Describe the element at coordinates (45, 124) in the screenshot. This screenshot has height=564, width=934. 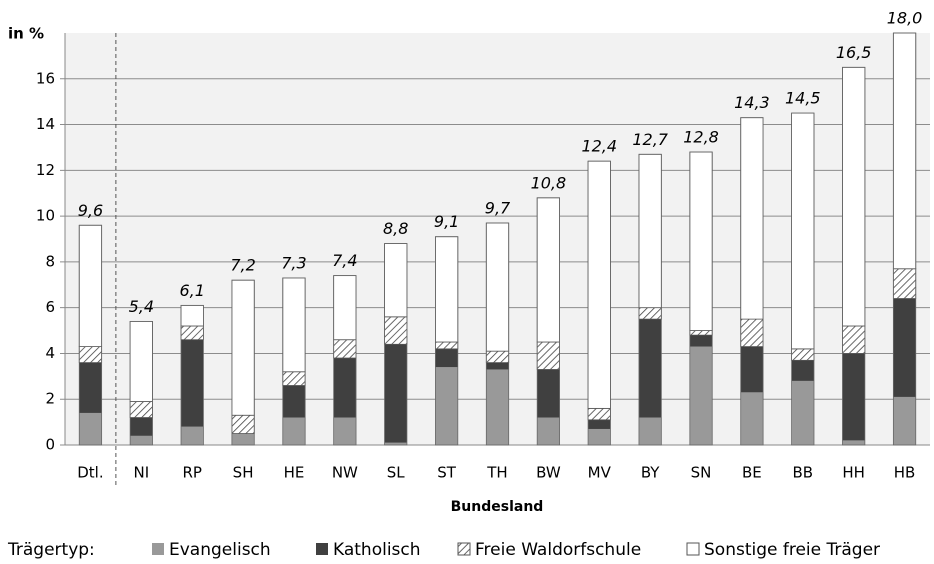
I see `y-tick-label: 14` at that location.